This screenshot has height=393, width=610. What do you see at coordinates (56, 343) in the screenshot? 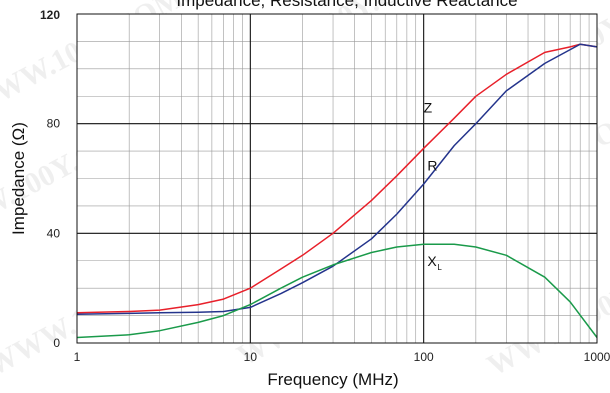
I see `y-tick-label: 0` at bounding box center [56, 343].